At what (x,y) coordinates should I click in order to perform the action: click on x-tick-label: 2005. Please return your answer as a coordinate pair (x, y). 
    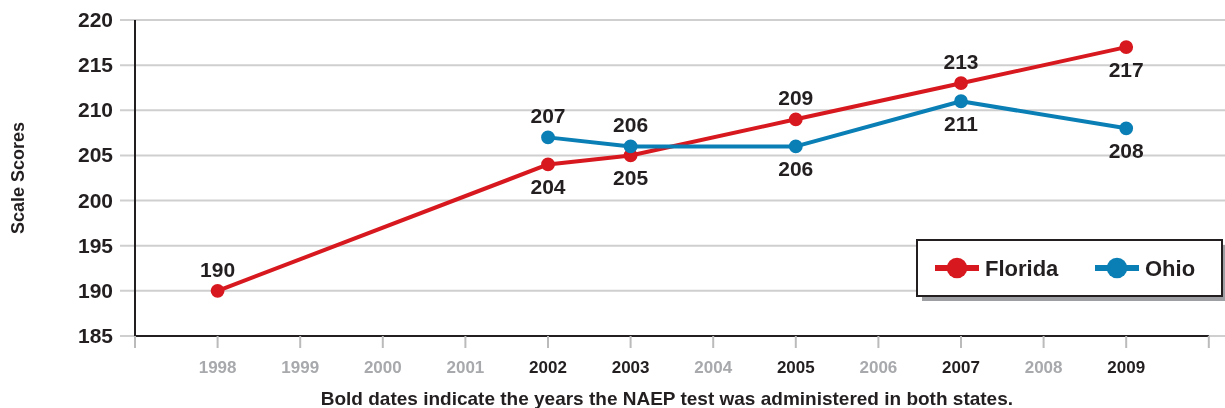
    Looking at the image, I should click on (795, 367).